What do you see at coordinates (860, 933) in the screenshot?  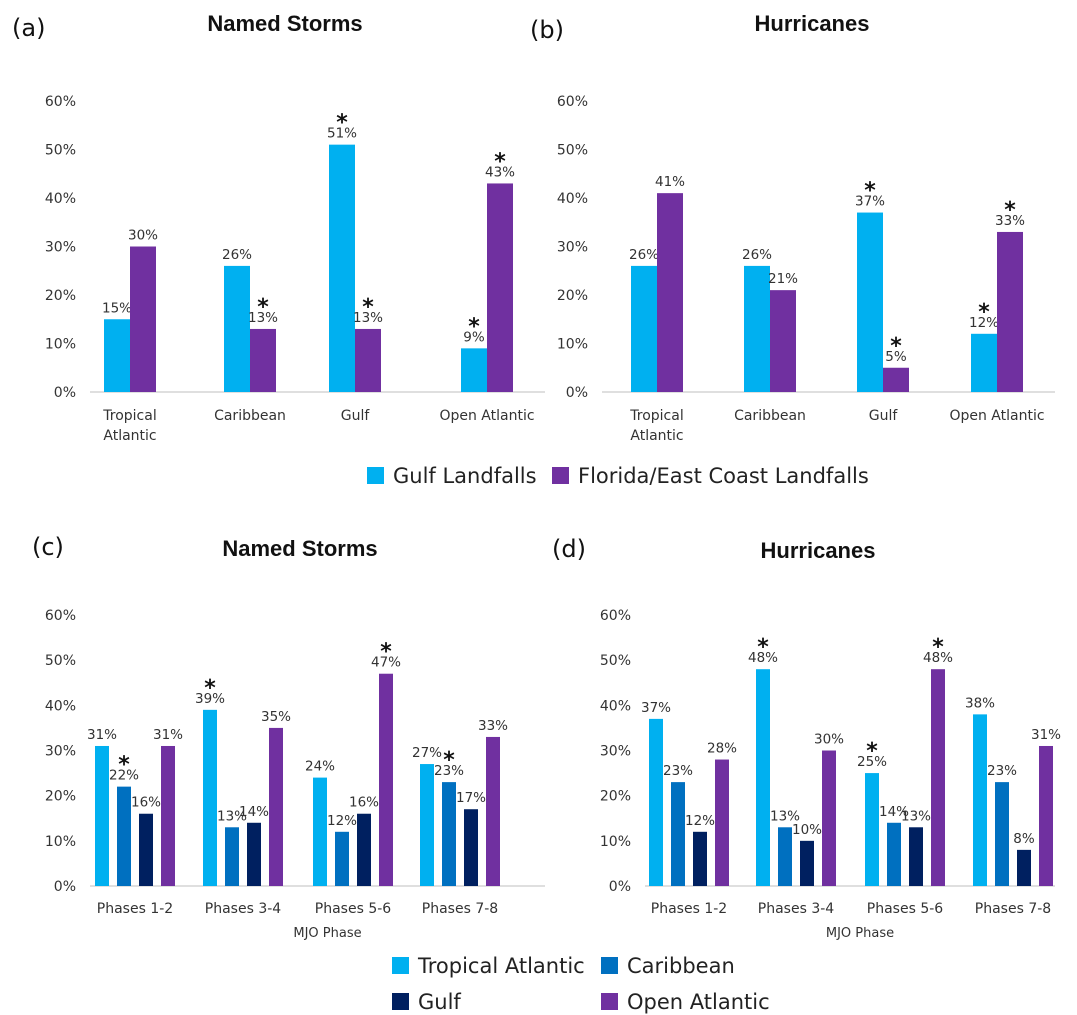 I see `x-axis-label: MJO Phase` at bounding box center [860, 933].